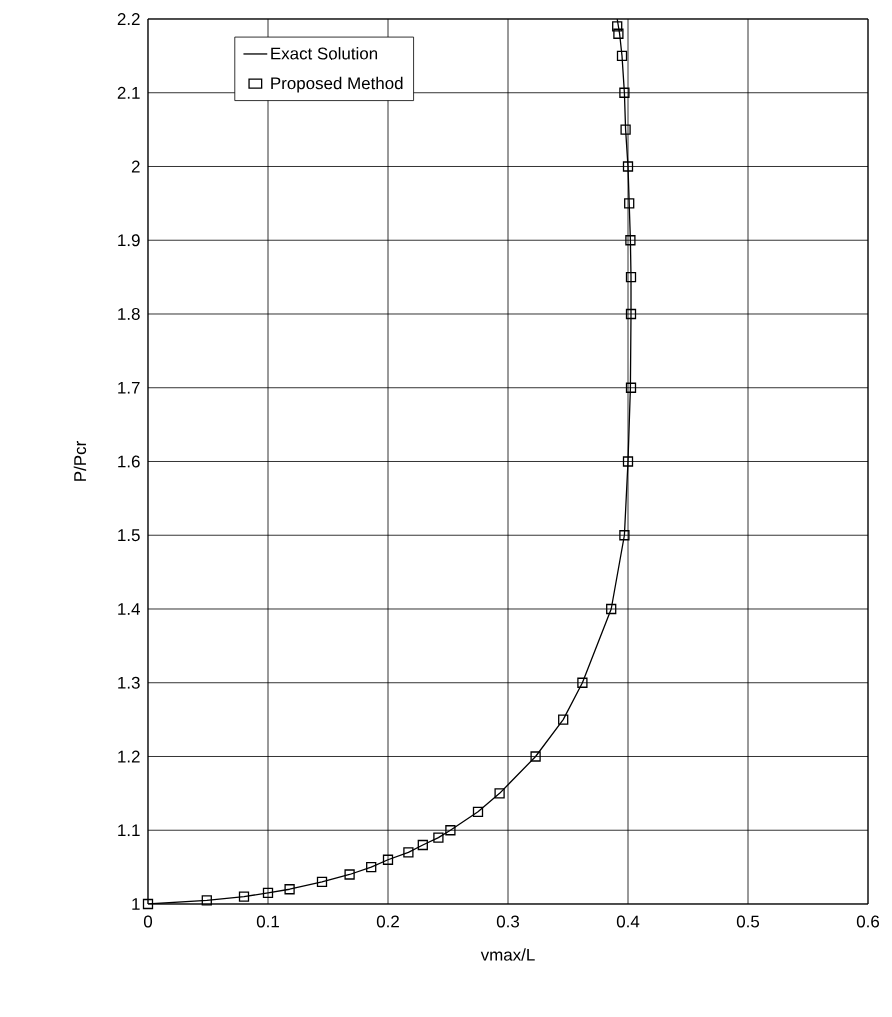  What do you see at coordinates (324, 53) in the screenshot?
I see `legend-label: Exact Solution` at bounding box center [324, 53].